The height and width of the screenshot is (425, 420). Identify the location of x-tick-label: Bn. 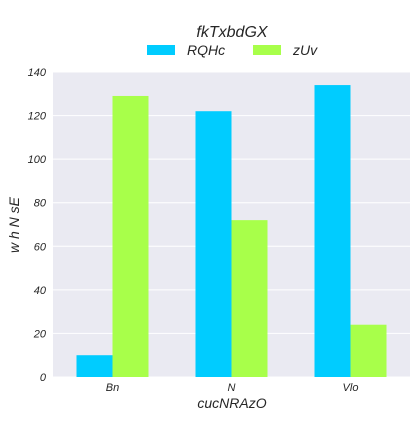
(112, 388).